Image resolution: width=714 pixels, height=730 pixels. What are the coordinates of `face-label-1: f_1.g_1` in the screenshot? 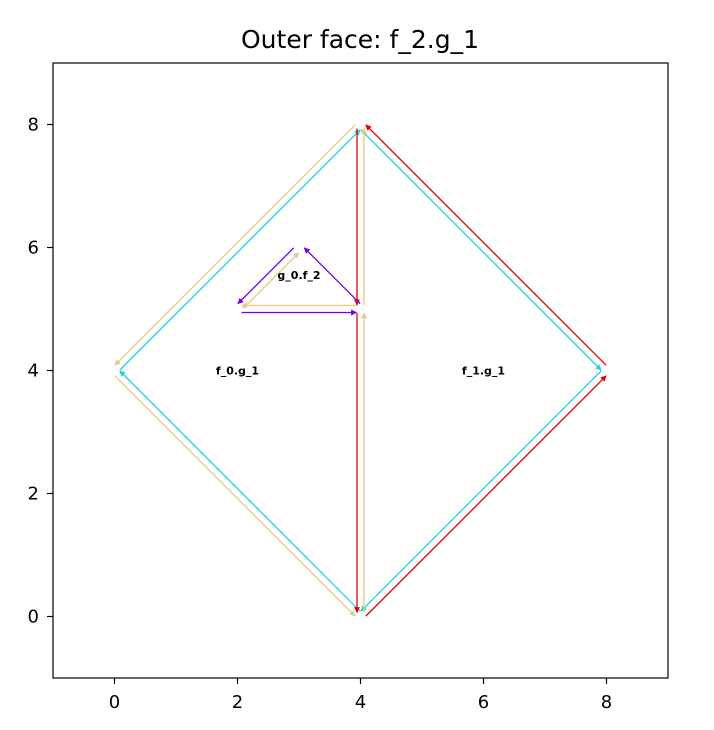 It's located at (483, 371).